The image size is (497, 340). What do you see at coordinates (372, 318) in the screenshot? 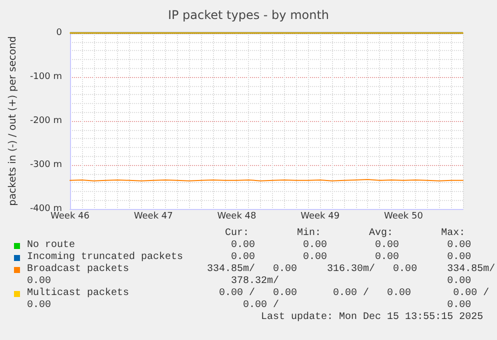
I see `text: Last update: Mon Dec 15 13:55:15 2025` at bounding box center [372, 318].